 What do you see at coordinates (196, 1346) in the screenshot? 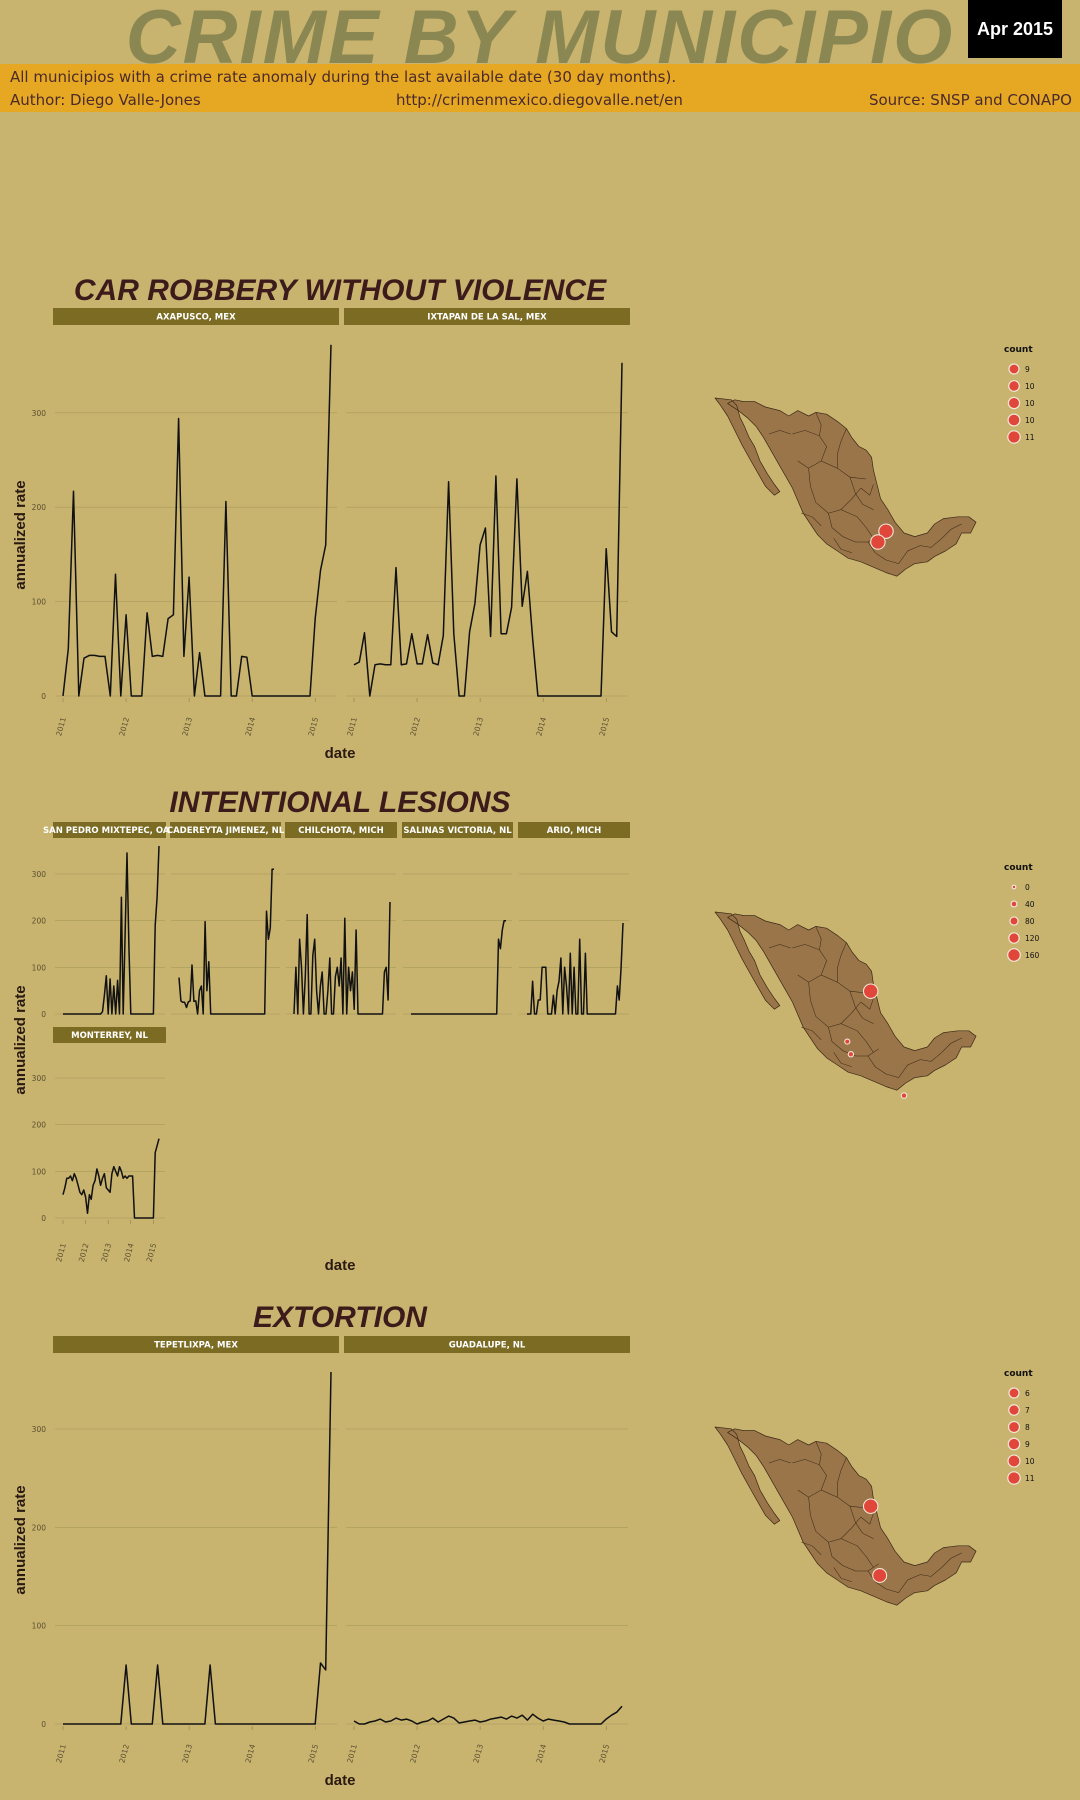
I see `facet-label: TEPETLIXPA, MEX` at bounding box center [196, 1346].